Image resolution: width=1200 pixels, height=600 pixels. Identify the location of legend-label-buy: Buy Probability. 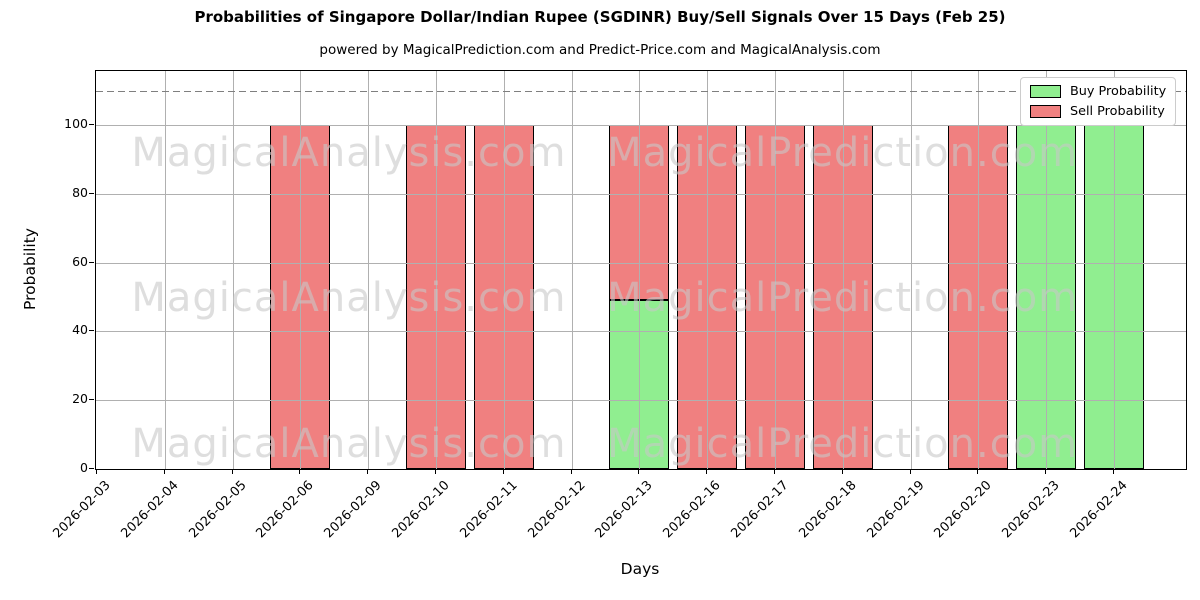
(1118, 91).